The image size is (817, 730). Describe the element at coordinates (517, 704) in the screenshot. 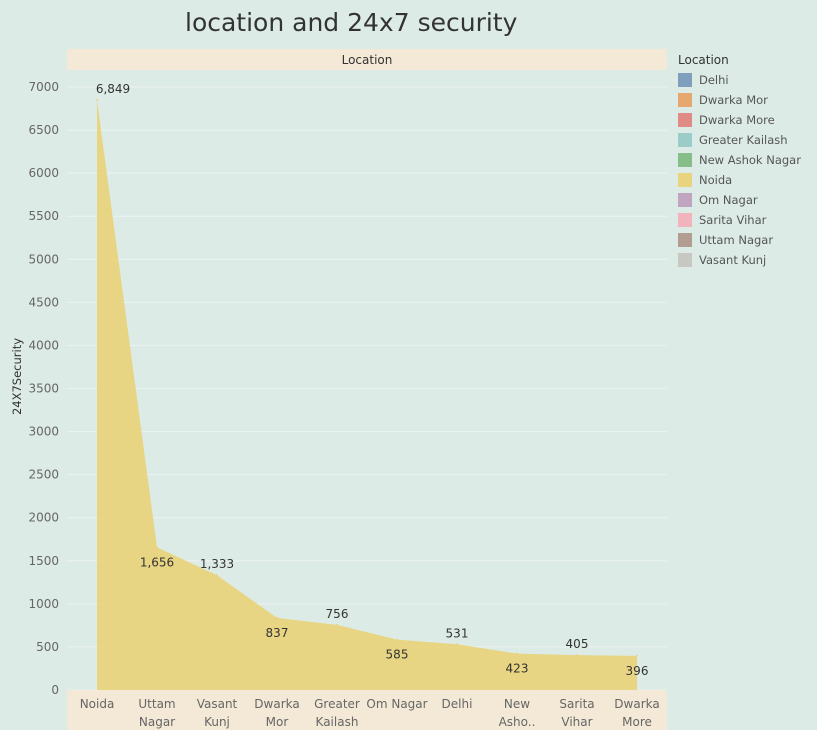

I see `x-tick-label-line: New` at that location.